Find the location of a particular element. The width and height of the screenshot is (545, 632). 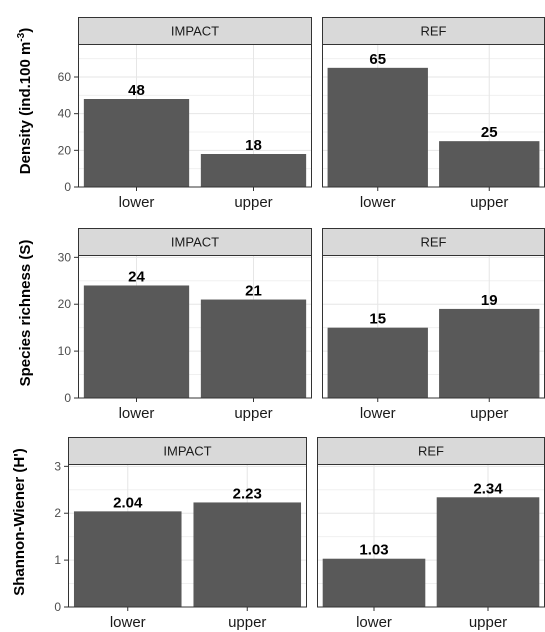

y-tick-label: 40 is located at coordinates (65, 114).